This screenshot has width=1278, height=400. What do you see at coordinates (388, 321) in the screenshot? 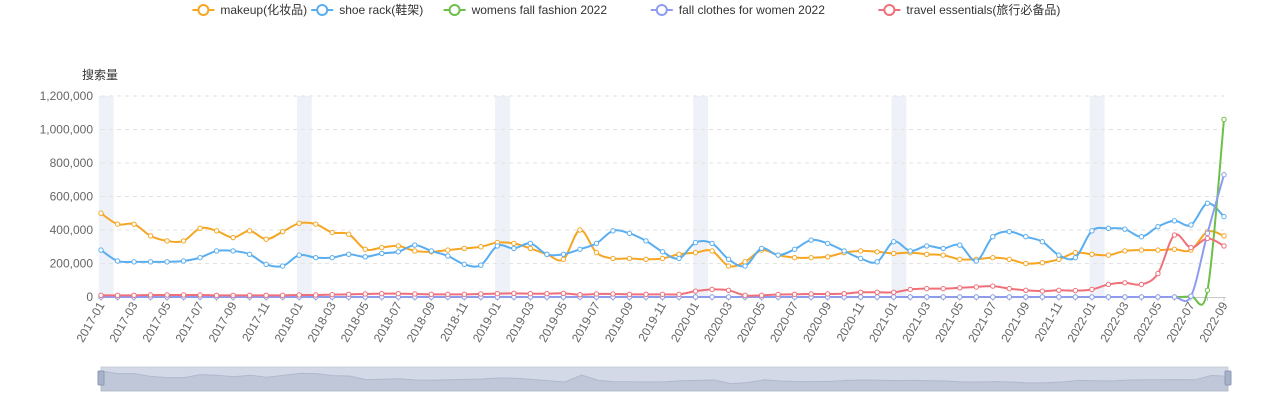
I see `x-tick-label: 2018-07` at bounding box center [388, 321].